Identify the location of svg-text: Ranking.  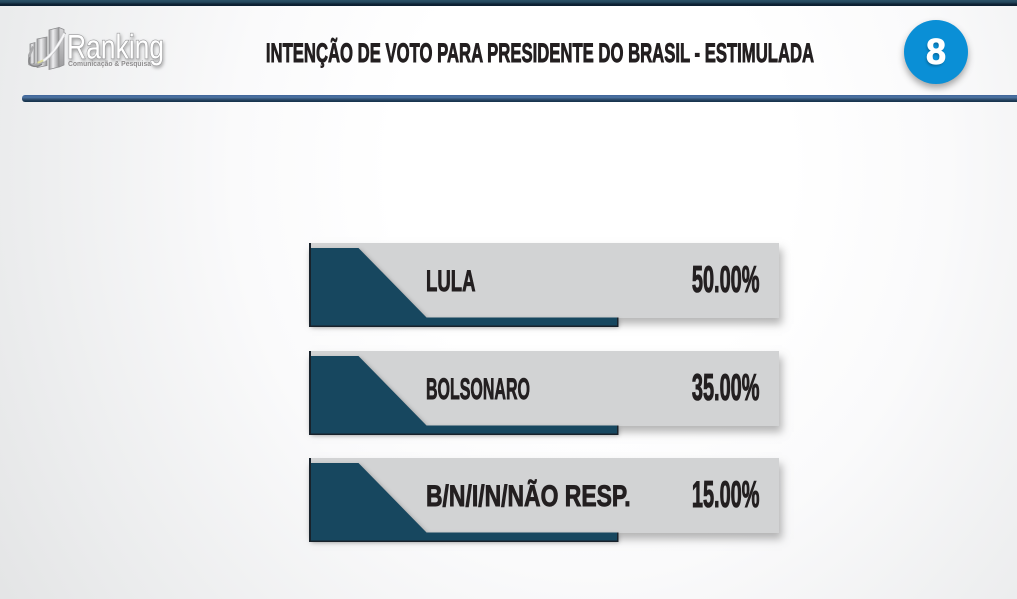
(115, 48).